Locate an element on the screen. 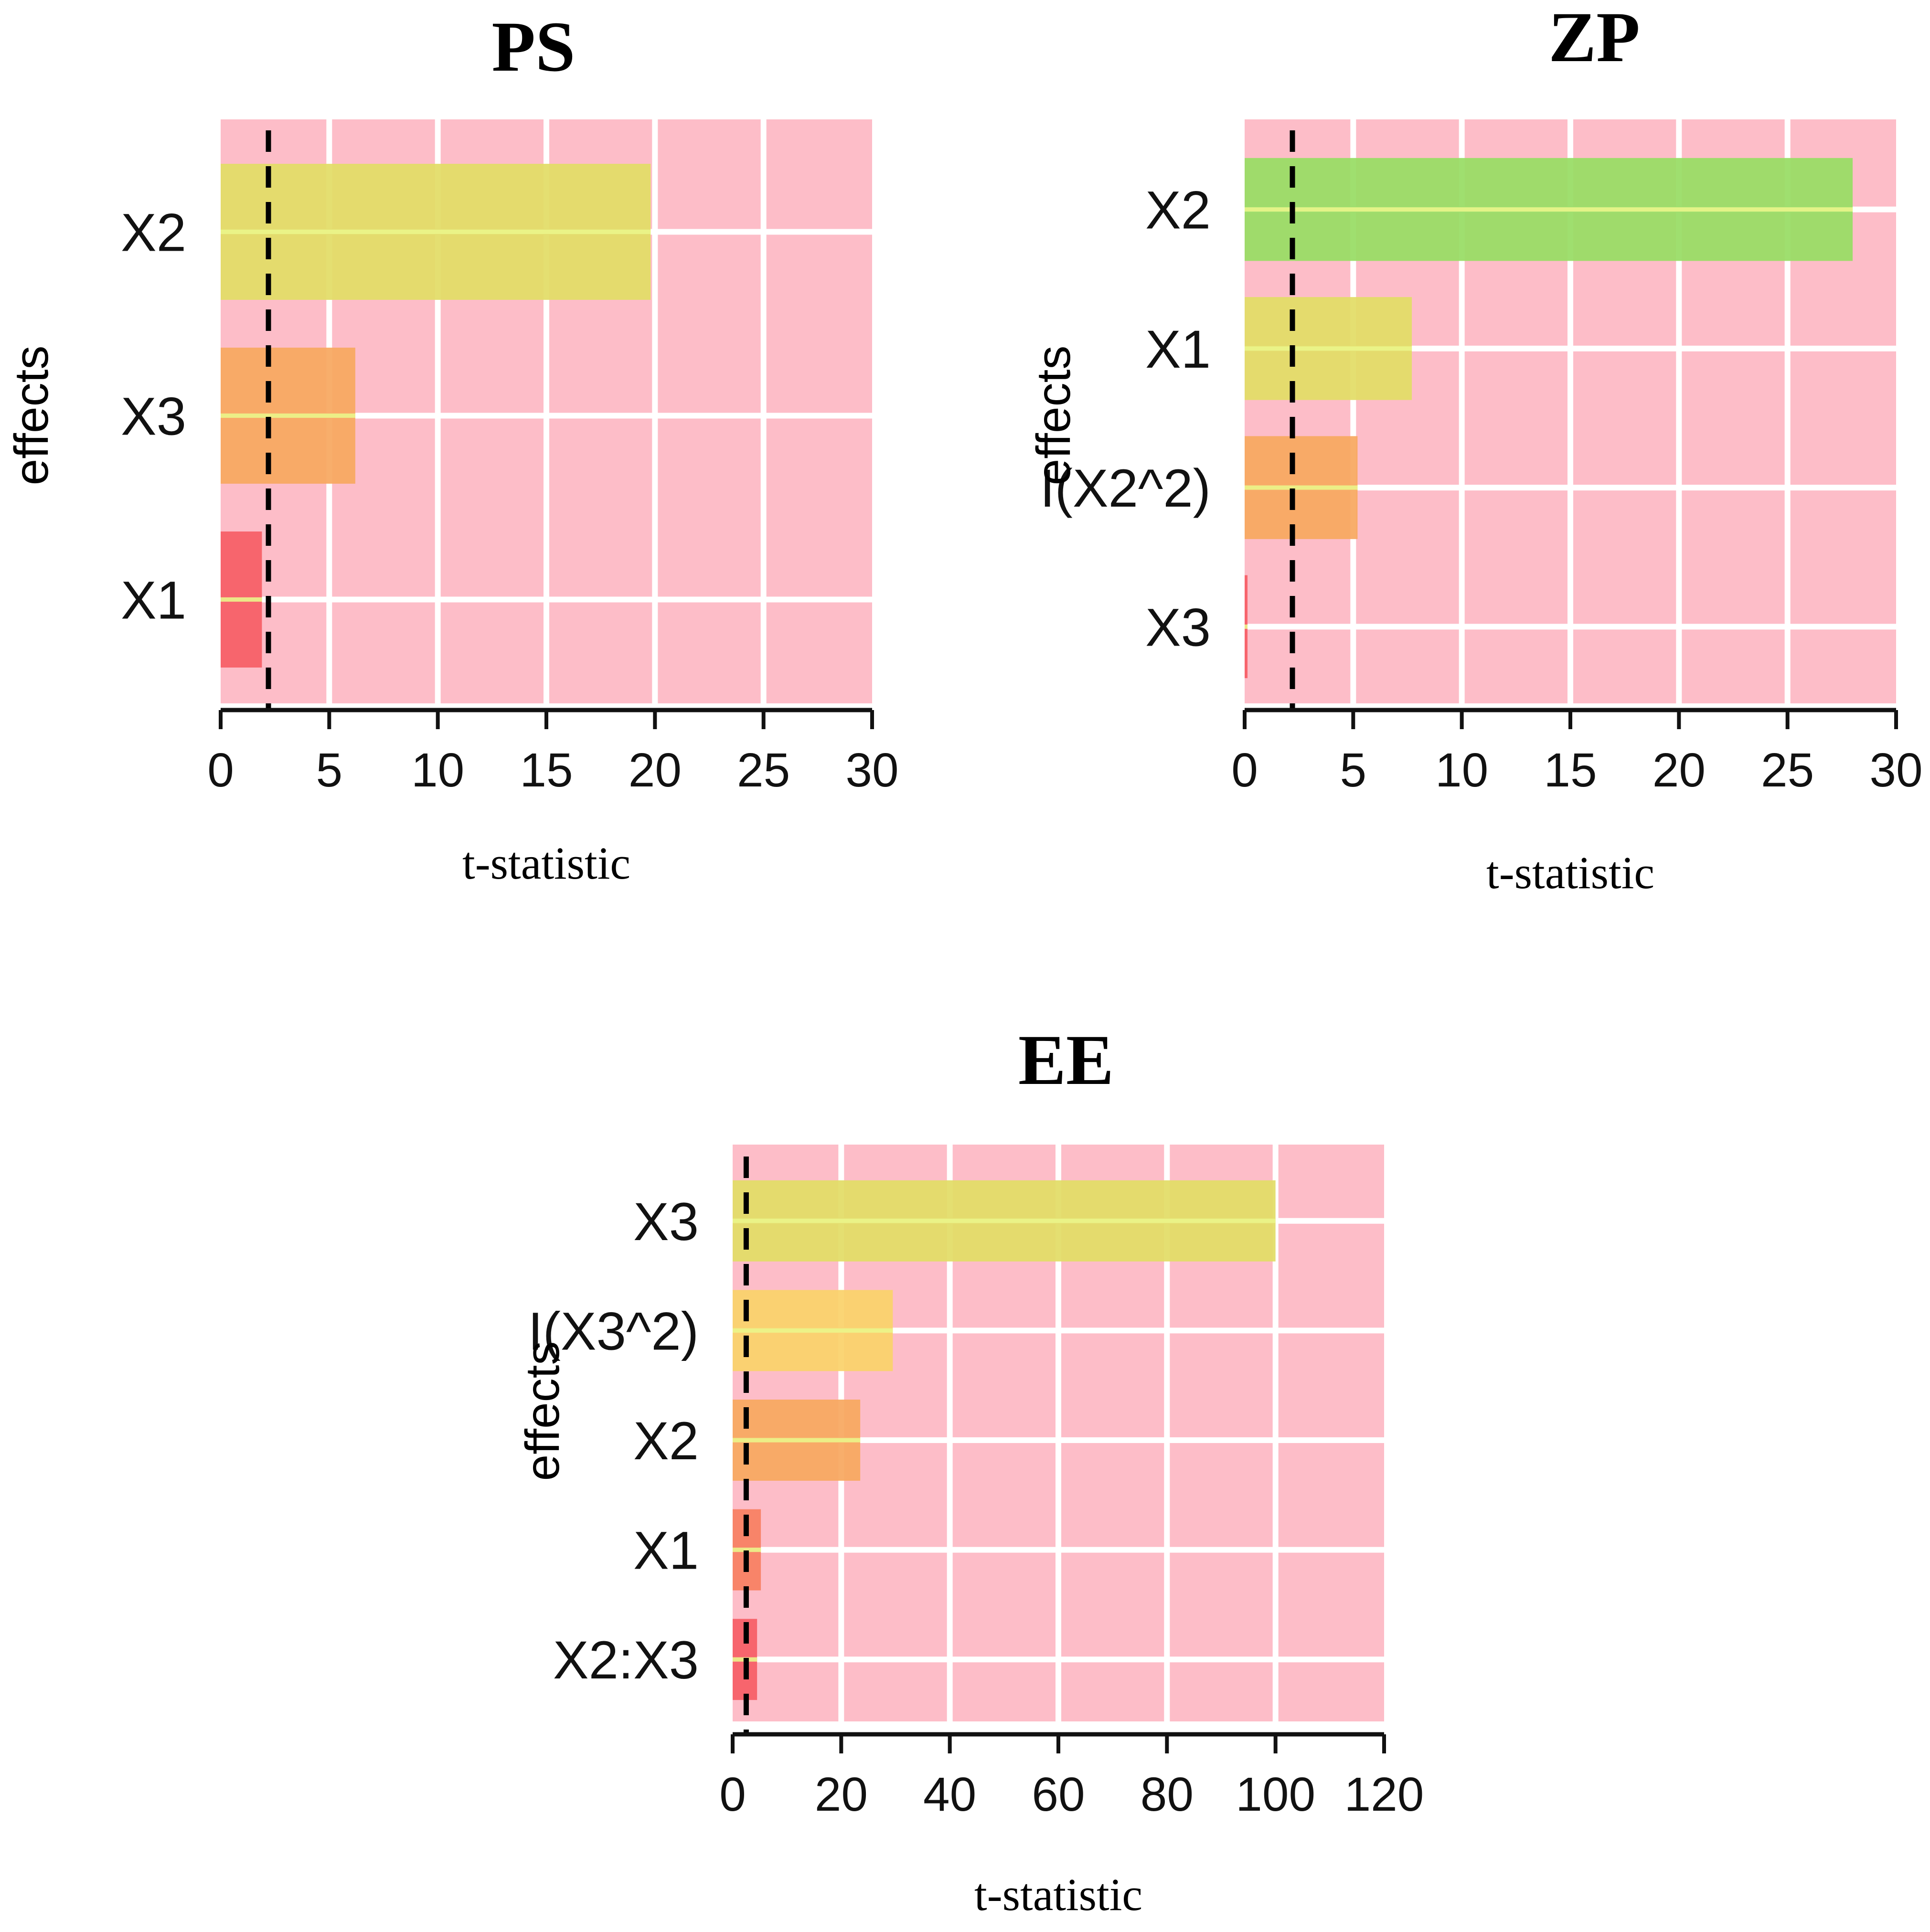 The width and height of the screenshot is (1930, 1932). category-label: I(X2^2) is located at coordinates (1125, 488).